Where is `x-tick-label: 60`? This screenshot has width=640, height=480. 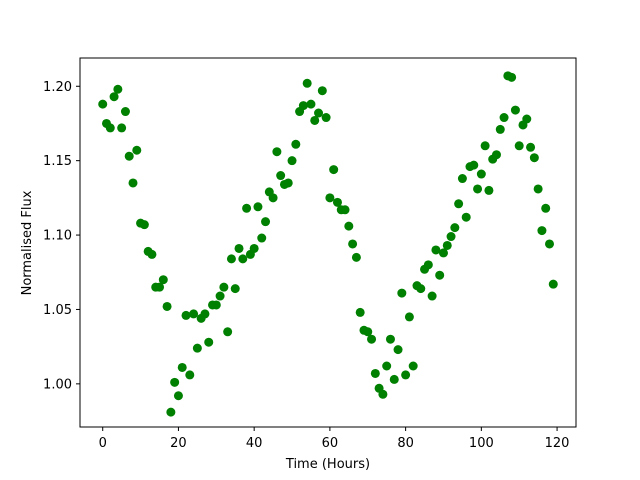
x-tick-label: 60 is located at coordinates (330, 443).